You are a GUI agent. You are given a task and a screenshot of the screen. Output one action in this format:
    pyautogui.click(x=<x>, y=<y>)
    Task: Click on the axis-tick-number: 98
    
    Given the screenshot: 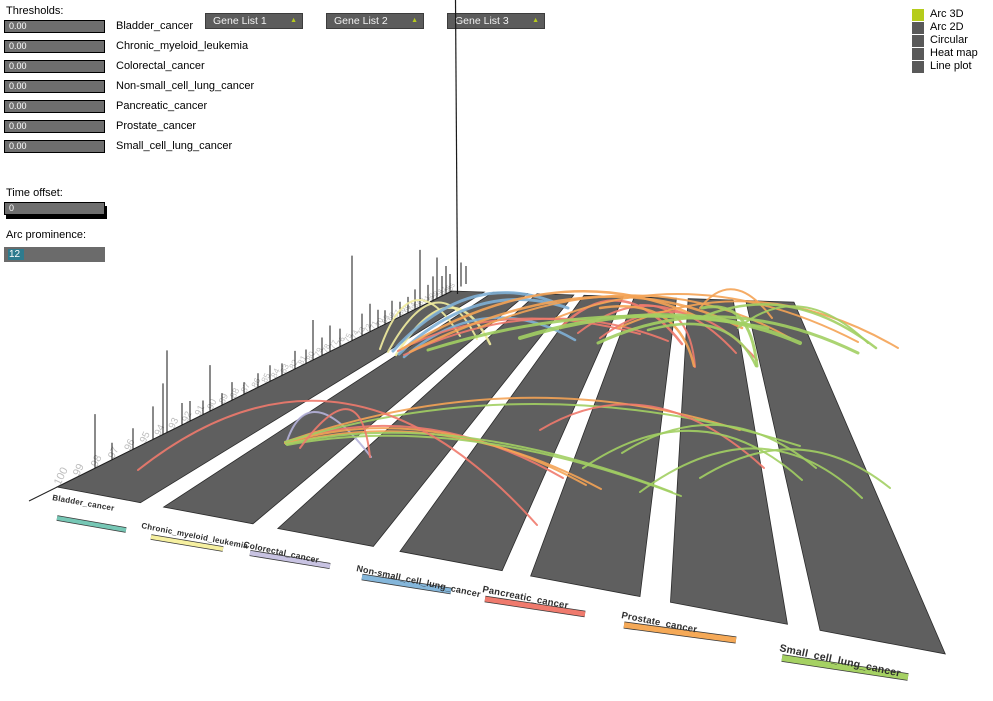 What is the action you would take?
    pyautogui.click(x=97, y=461)
    